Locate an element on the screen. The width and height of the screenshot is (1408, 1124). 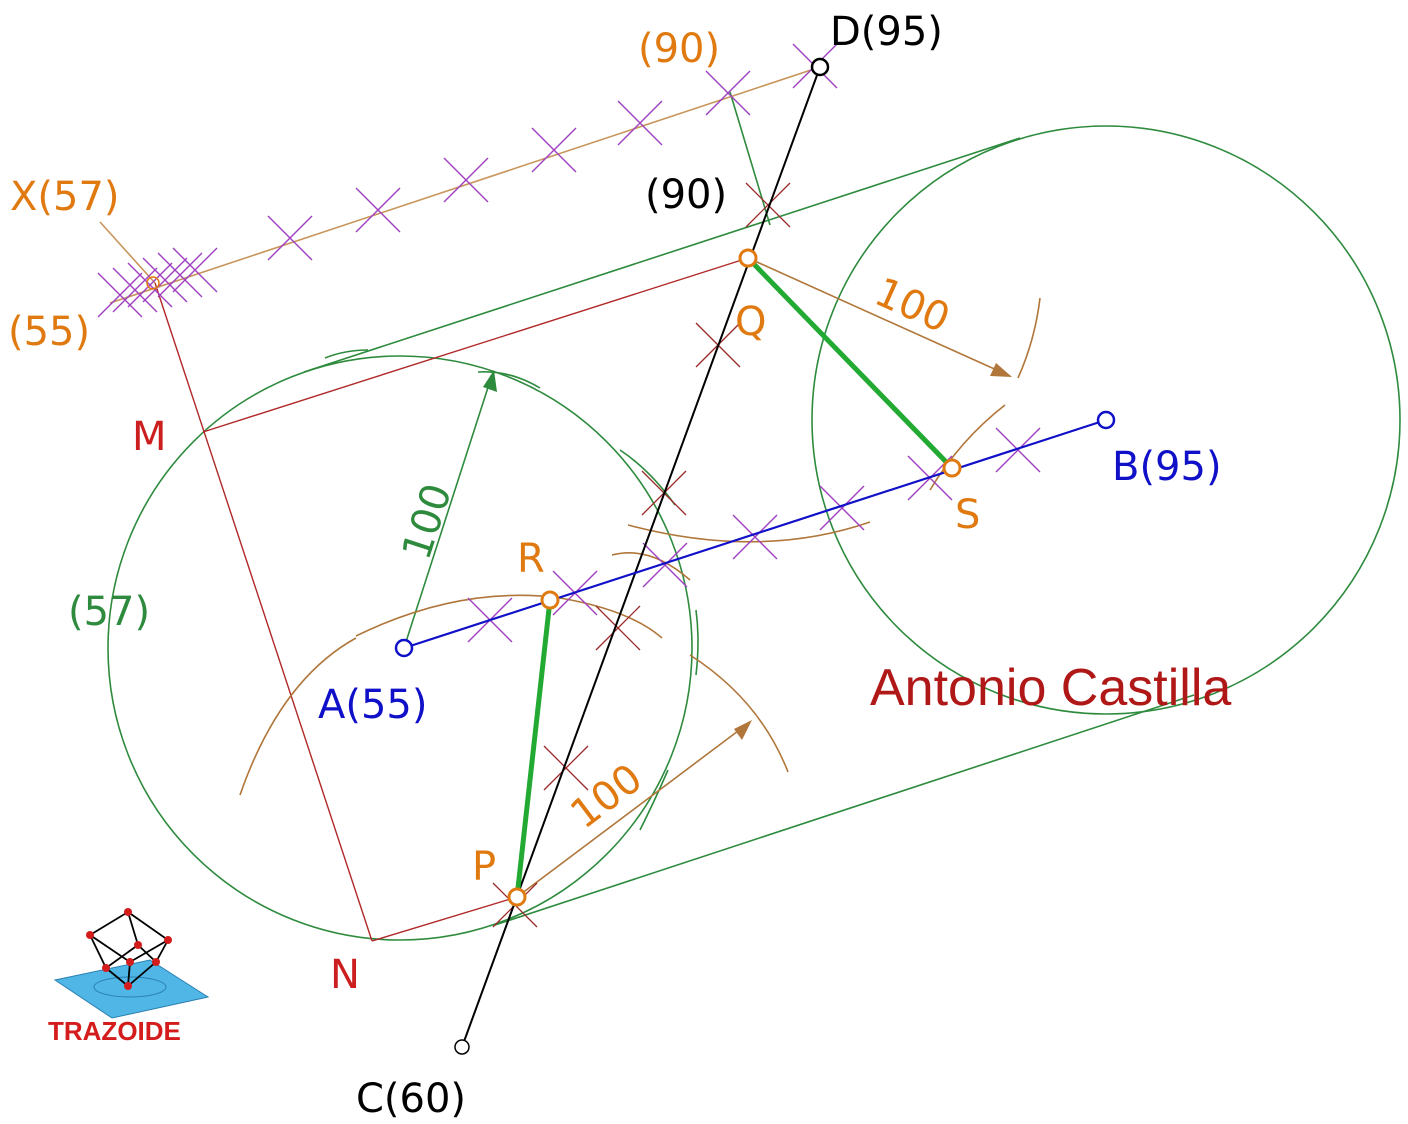
tangent-bottom is located at coordinates (844, 810).